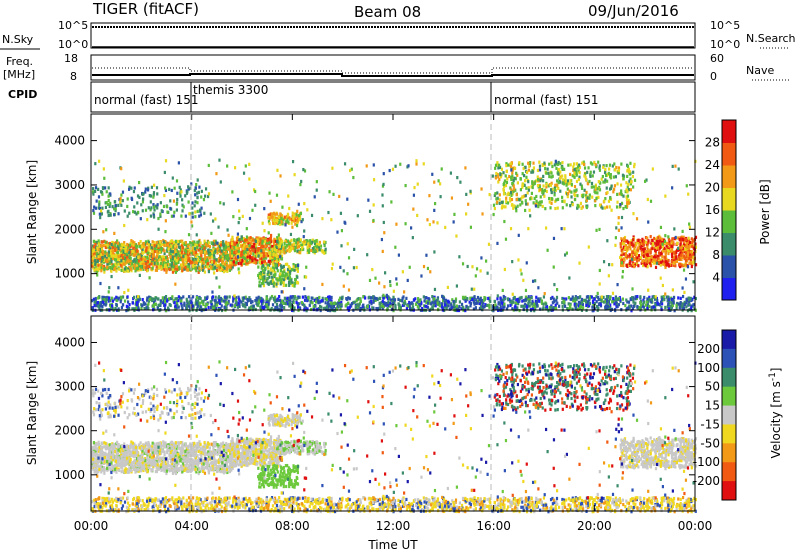 This screenshot has height=554, width=800. What do you see at coordinates (69, 141) in the screenshot?
I see `power-y-tick-4: 4000` at bounding box center [69, 141].